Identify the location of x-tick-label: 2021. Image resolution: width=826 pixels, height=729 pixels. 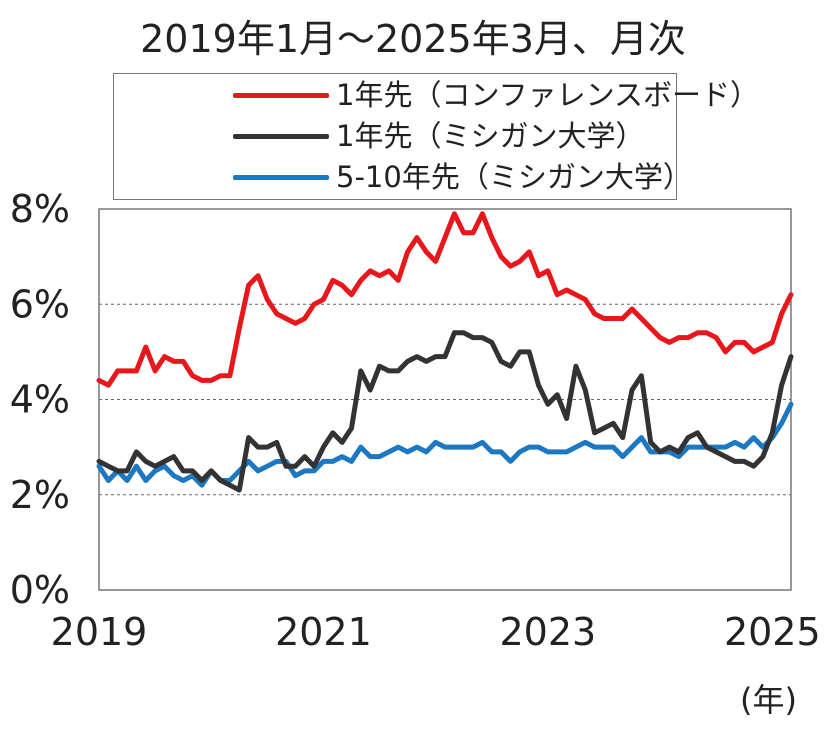
(323, 632).